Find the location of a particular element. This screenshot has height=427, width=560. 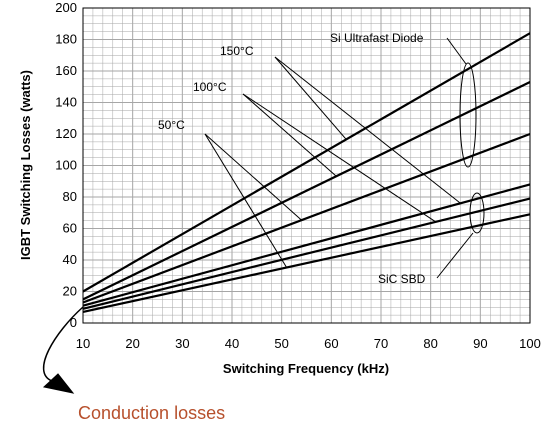

x-tick-label: 60 is located at coordinates (331, 343).